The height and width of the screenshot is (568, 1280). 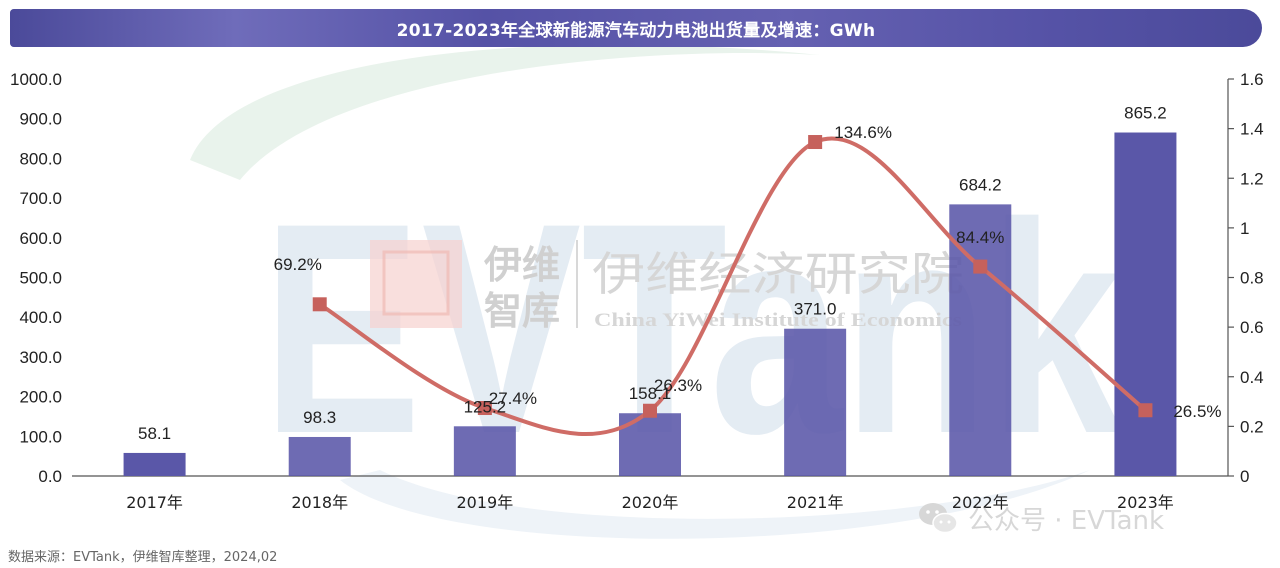 I want to click on bar-value-label: 158.1, so click(x=650, y=393).